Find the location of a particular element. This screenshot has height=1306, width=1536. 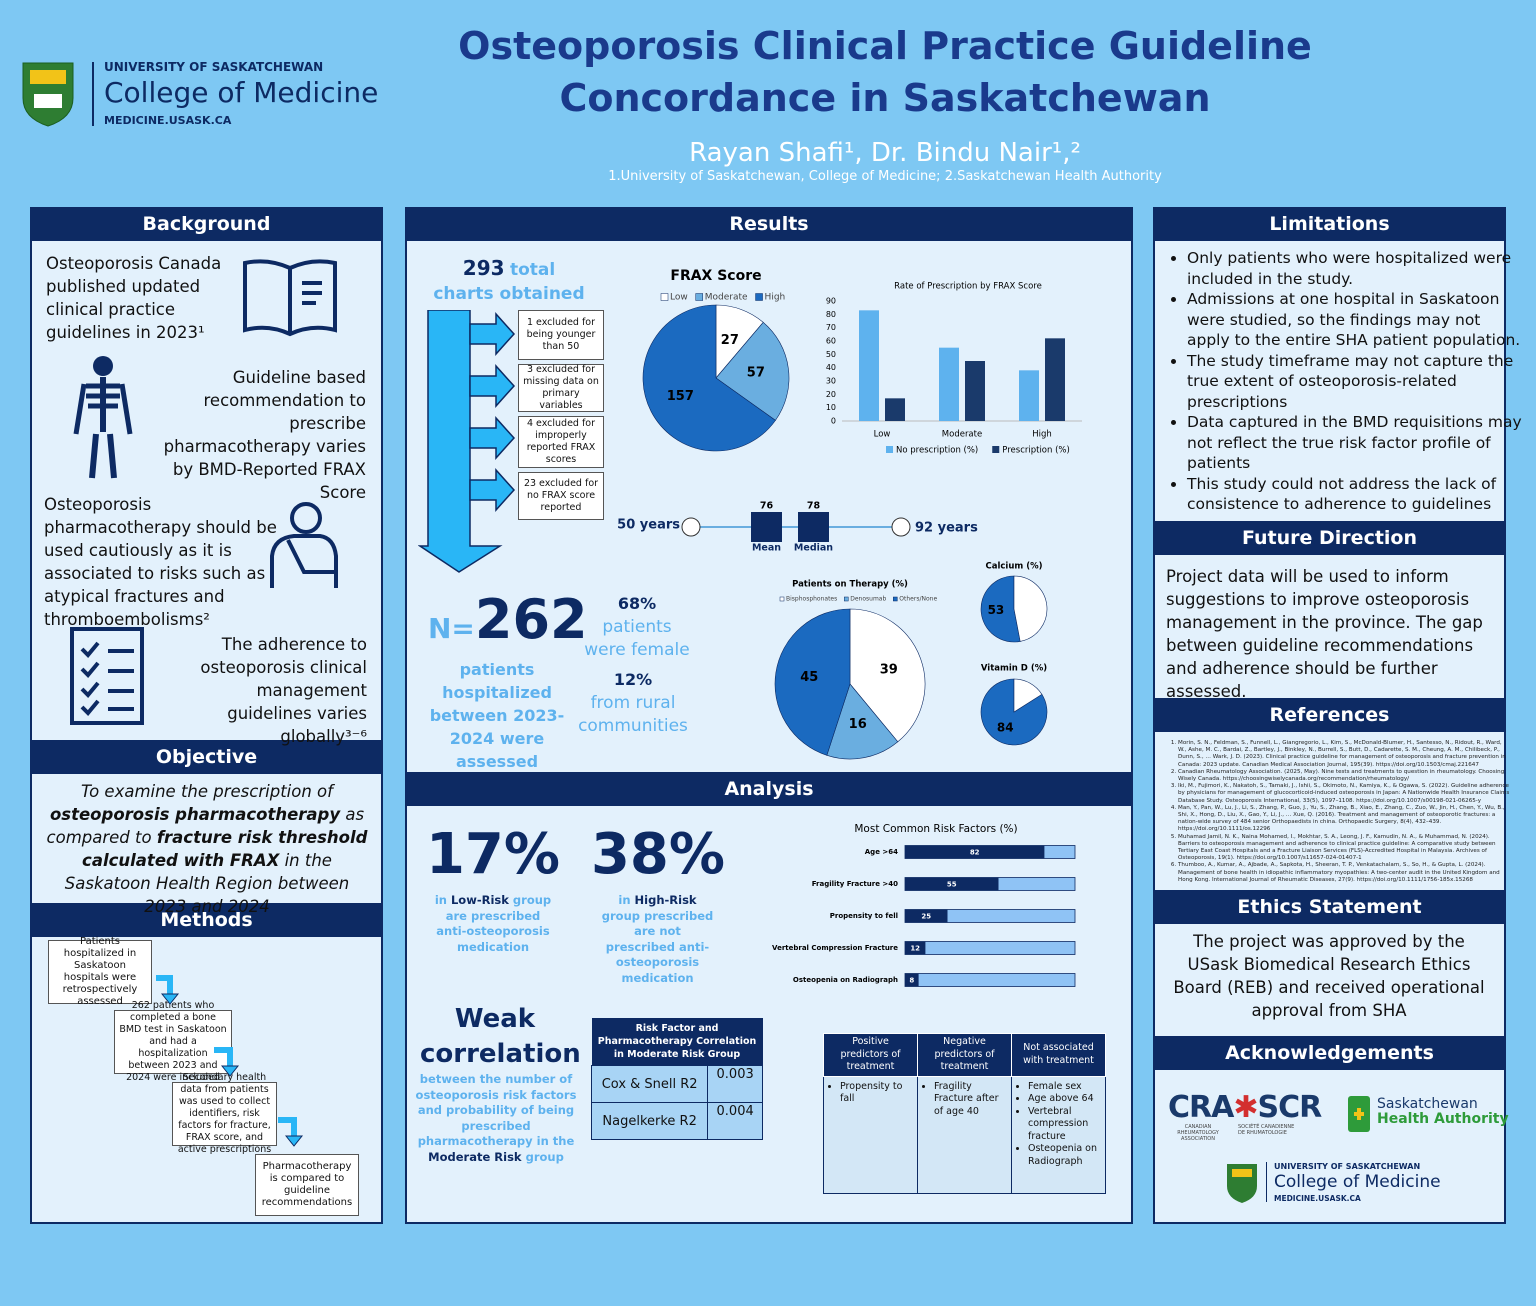

data-label: 57 is located at coordinates (756, 373).